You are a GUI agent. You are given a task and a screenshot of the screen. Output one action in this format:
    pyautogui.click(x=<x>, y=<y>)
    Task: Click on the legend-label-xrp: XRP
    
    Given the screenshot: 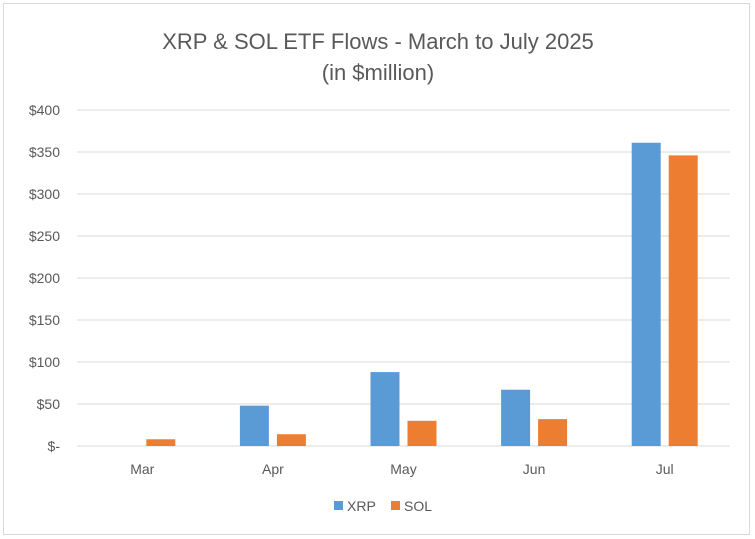 What is the action you would take?
    pyautogui.click(x=361, y=506)
    